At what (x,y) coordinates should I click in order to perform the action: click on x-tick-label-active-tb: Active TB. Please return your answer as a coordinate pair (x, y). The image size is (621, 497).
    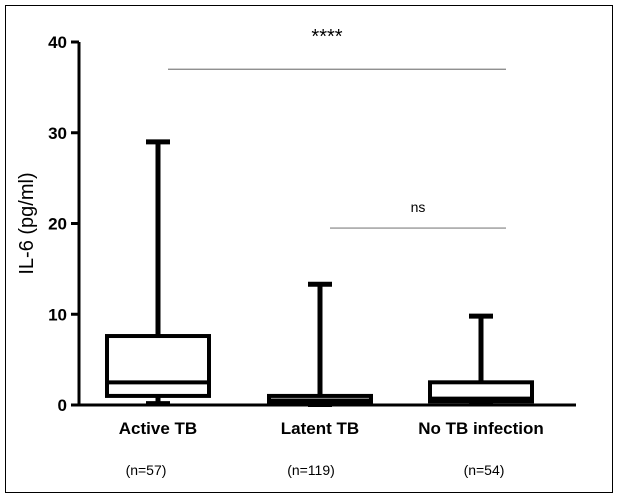
    Looking at the image, I should click on (158, 428).